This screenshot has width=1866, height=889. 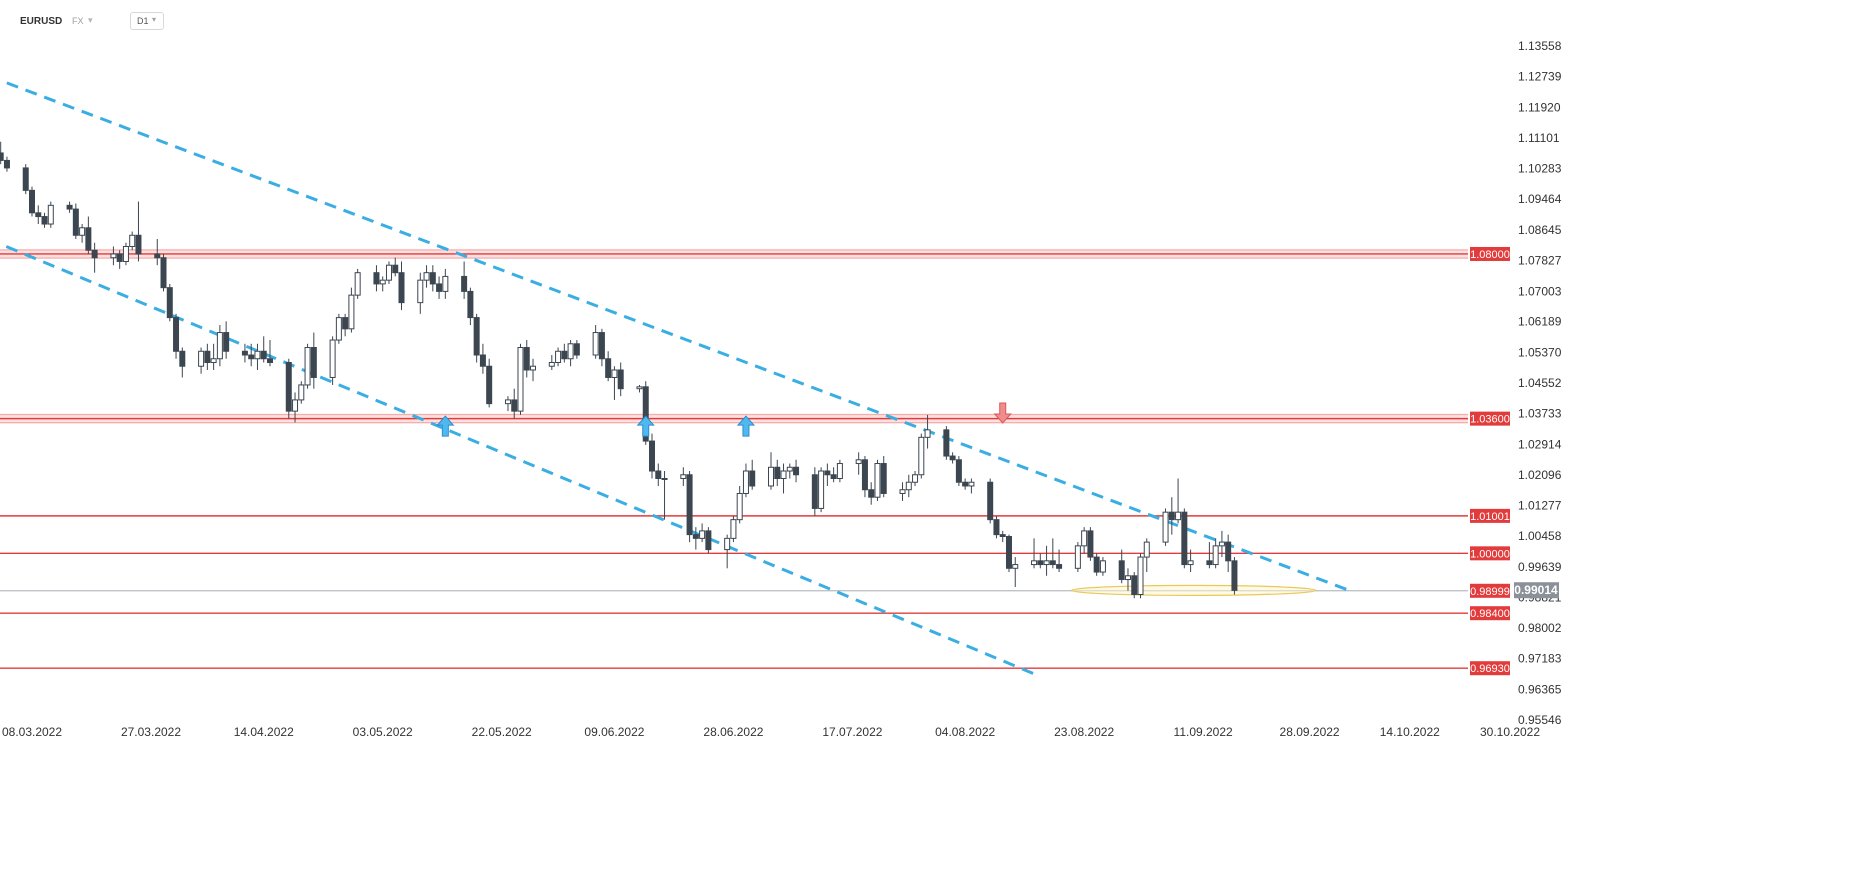 What do you see at coordinates (1540, 475) in the screenshot?
I see `price-tick-label: 1.02096` at bounding box center [1540, 475].